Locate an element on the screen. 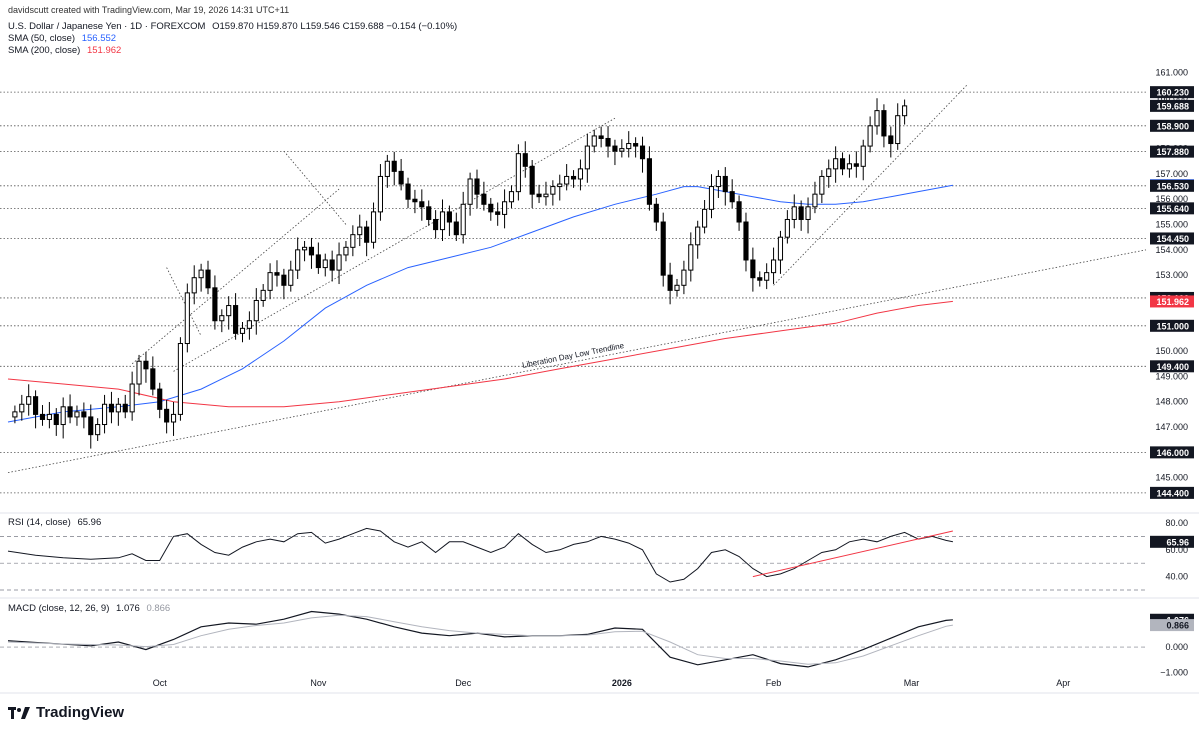 This screenshot has width=1199, height=732. macd-line is located at coordinates (480, 639).